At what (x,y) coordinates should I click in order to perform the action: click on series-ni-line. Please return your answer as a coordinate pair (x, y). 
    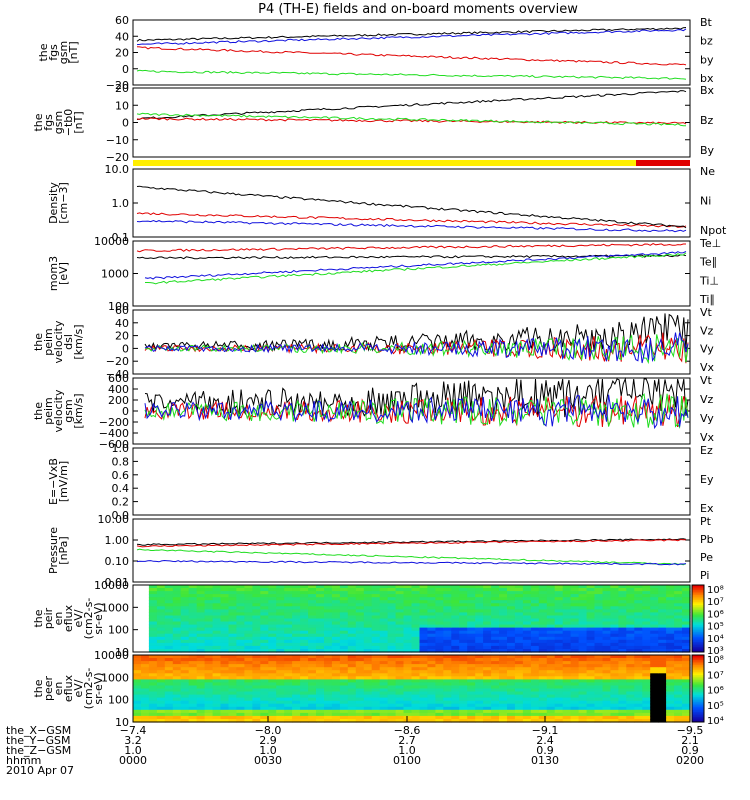
    Looking at the image, I should click on (411, 207).